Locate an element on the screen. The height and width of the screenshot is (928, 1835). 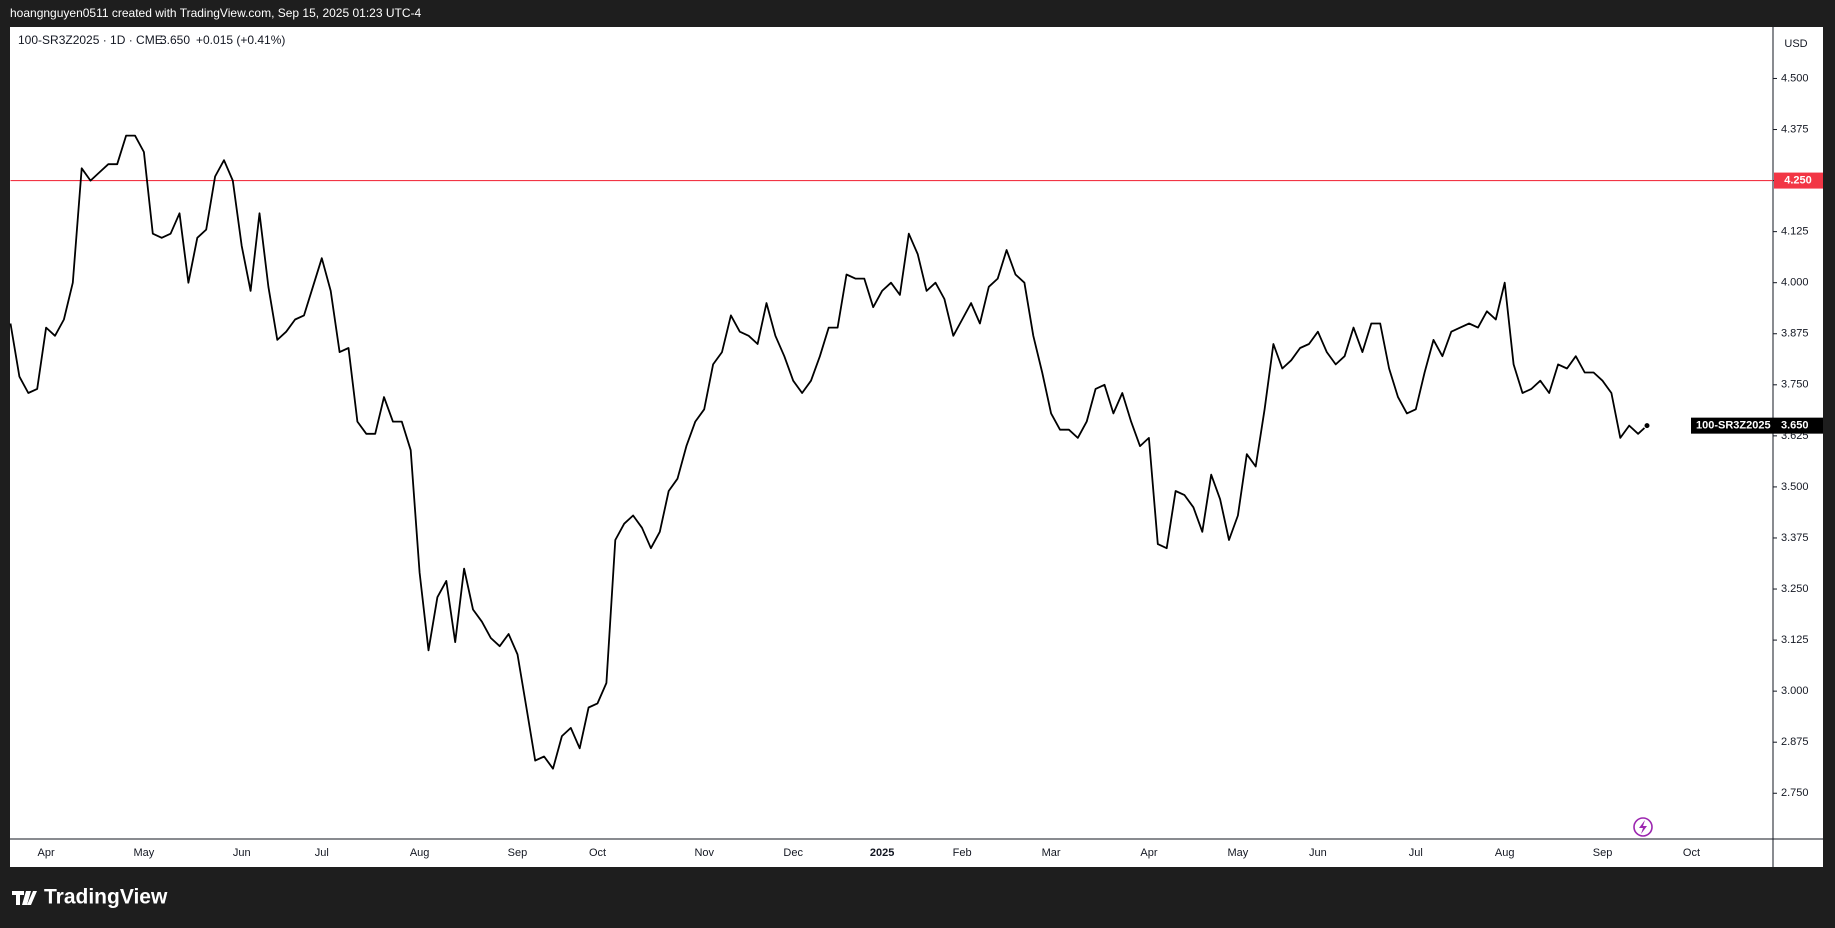
last-price-symbol: 100-SR3Z2025 is located at coordinates (1733, 426).